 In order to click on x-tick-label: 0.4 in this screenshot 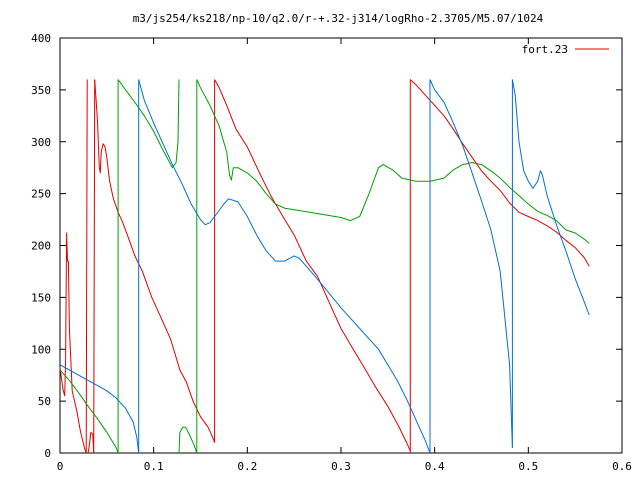, I will do `click(435, 466)`.